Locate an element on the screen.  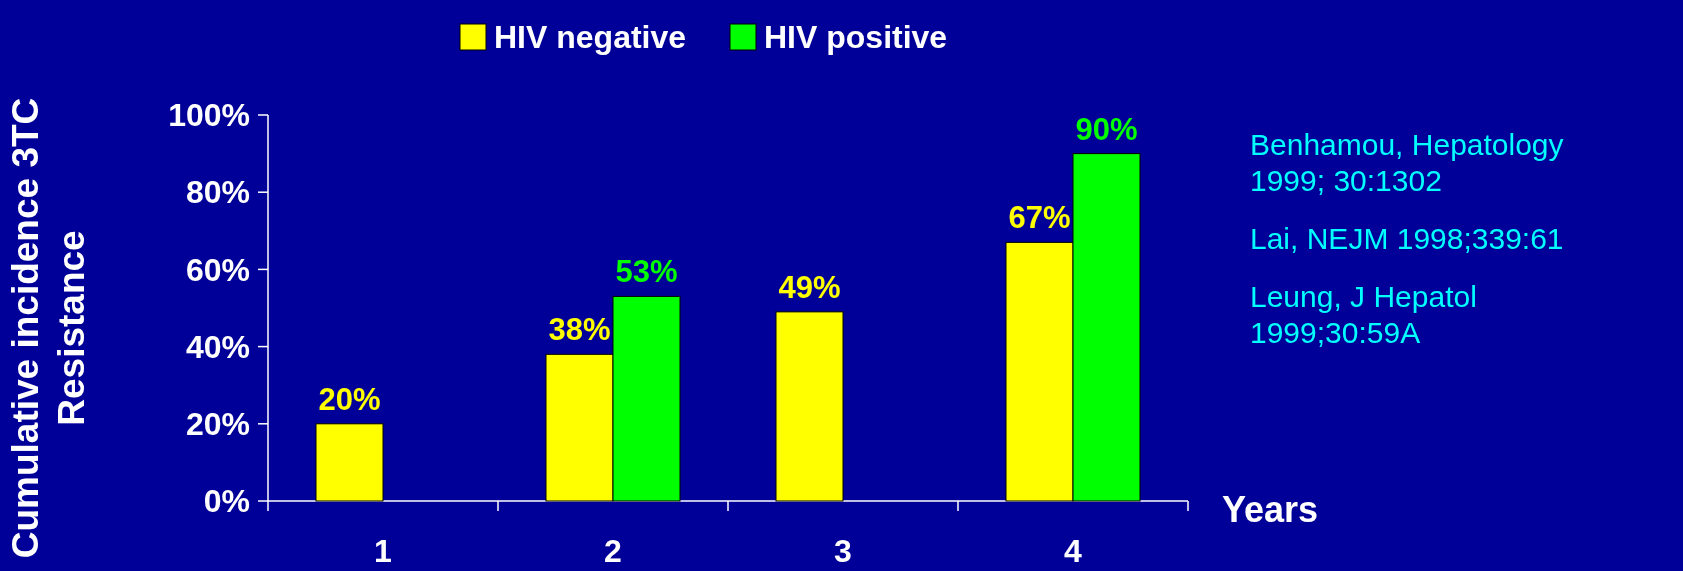
legend-label: HIV positive is located at coordinates (856, 37).